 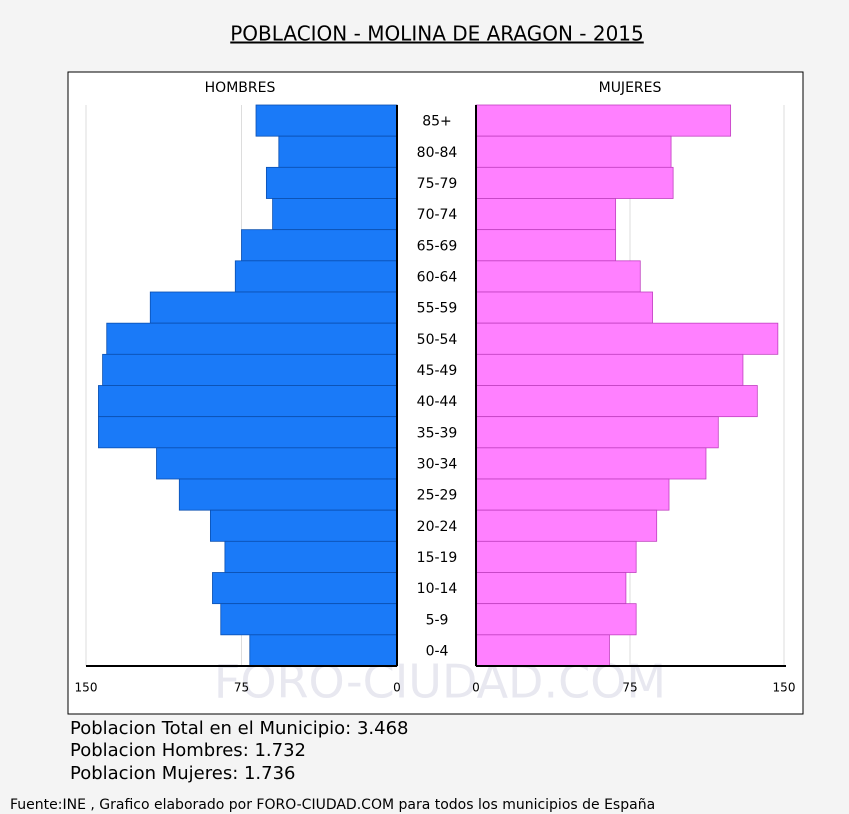 What do you see at coordinates (437, 464) in the screenshot?
I see `category-label: 30-34` at bounding box center [437, 464].